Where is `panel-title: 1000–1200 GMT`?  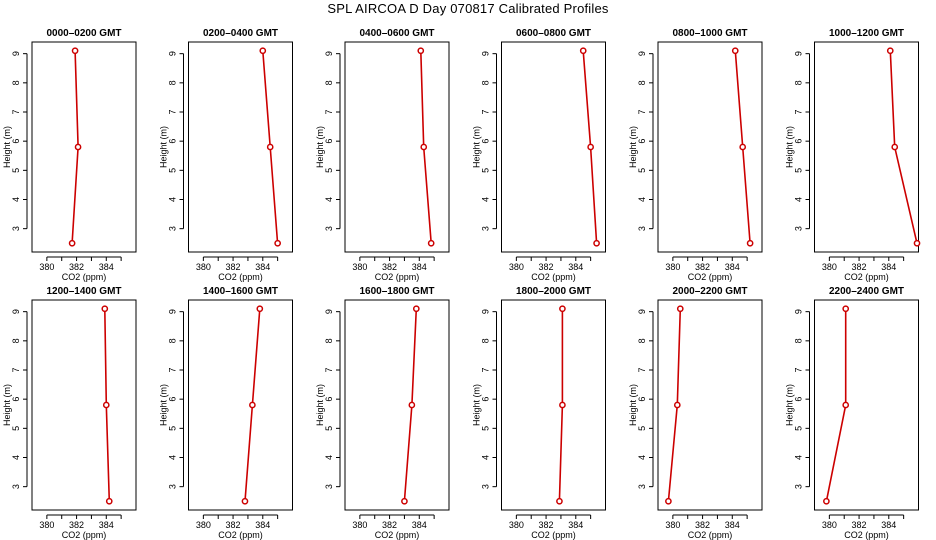 panel-title: 1000–1200 GMT is located at coordinates (866, 33).